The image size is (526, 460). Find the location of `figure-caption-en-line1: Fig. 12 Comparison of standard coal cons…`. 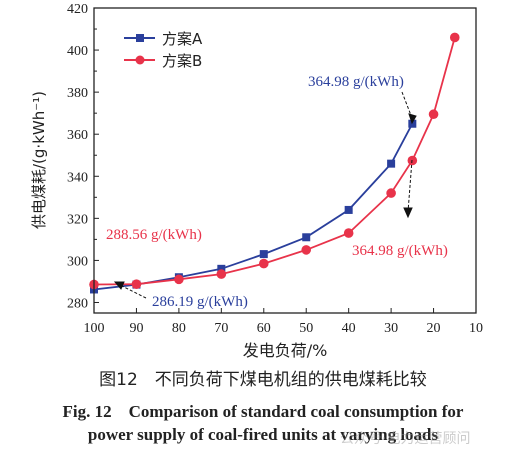

figure-caption-en-line1: Fig. 12 Comparison of standard coal cons… is located at coordinates (263, 411).